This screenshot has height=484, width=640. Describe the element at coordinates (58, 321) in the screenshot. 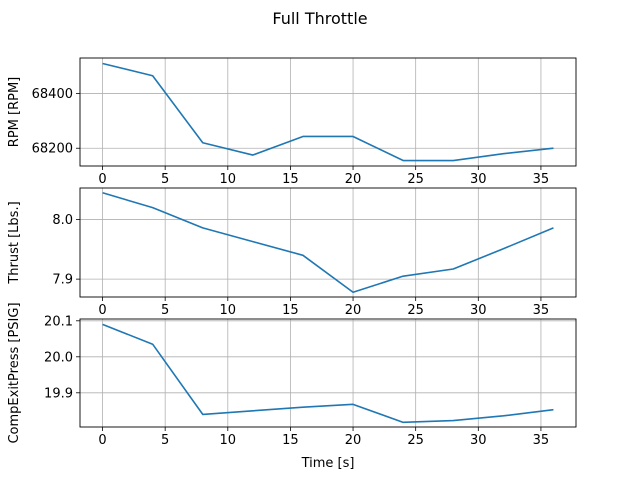

I see `y-tick-label: 20.1` at that location.